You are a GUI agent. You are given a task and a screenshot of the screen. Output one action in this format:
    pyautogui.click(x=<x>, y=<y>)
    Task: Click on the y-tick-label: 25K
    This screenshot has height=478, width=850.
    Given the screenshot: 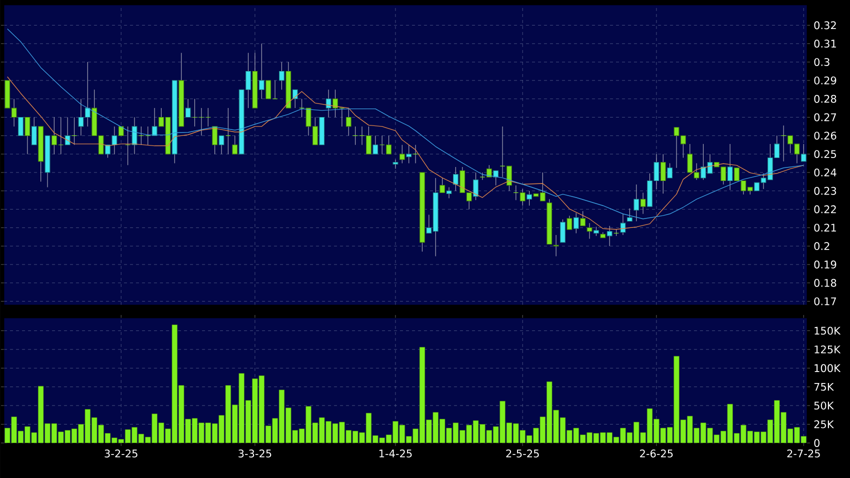 What is the action you would take?
    pyautogui.click(x=824, y=424)
    